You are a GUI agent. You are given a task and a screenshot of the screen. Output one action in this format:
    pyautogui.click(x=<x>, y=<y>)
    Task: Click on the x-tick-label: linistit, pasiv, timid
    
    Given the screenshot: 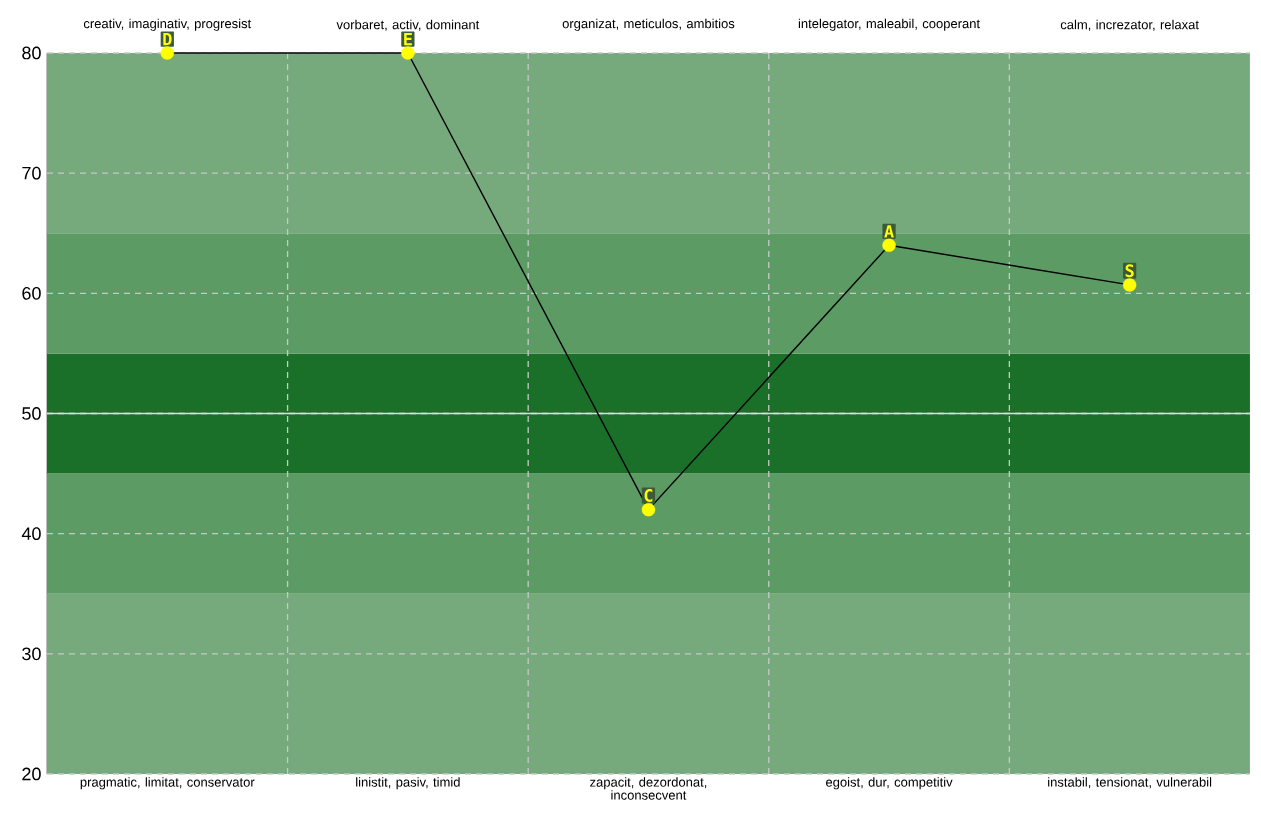 What is the action you would take?
    pyautogui.click(x=408, y=783)
    